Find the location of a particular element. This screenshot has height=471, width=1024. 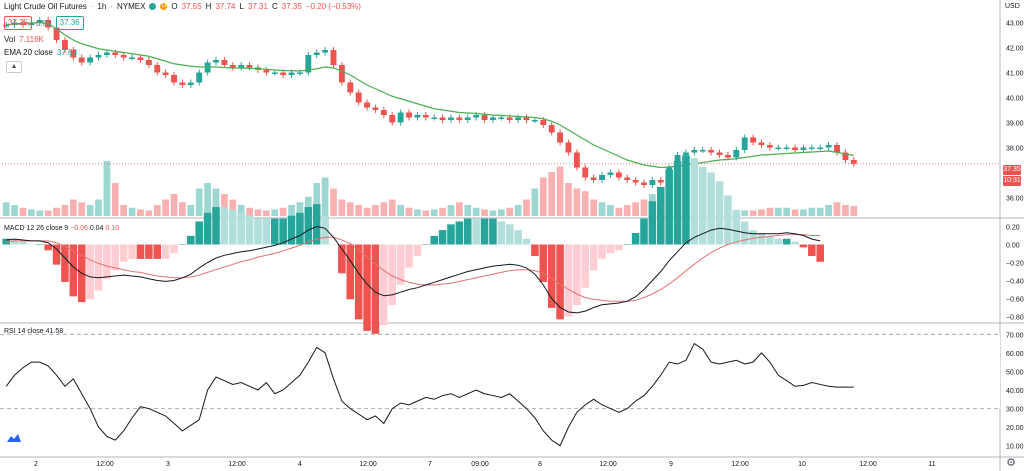

price-tick-label: 36.00 is located at coordinates (1015, 199).